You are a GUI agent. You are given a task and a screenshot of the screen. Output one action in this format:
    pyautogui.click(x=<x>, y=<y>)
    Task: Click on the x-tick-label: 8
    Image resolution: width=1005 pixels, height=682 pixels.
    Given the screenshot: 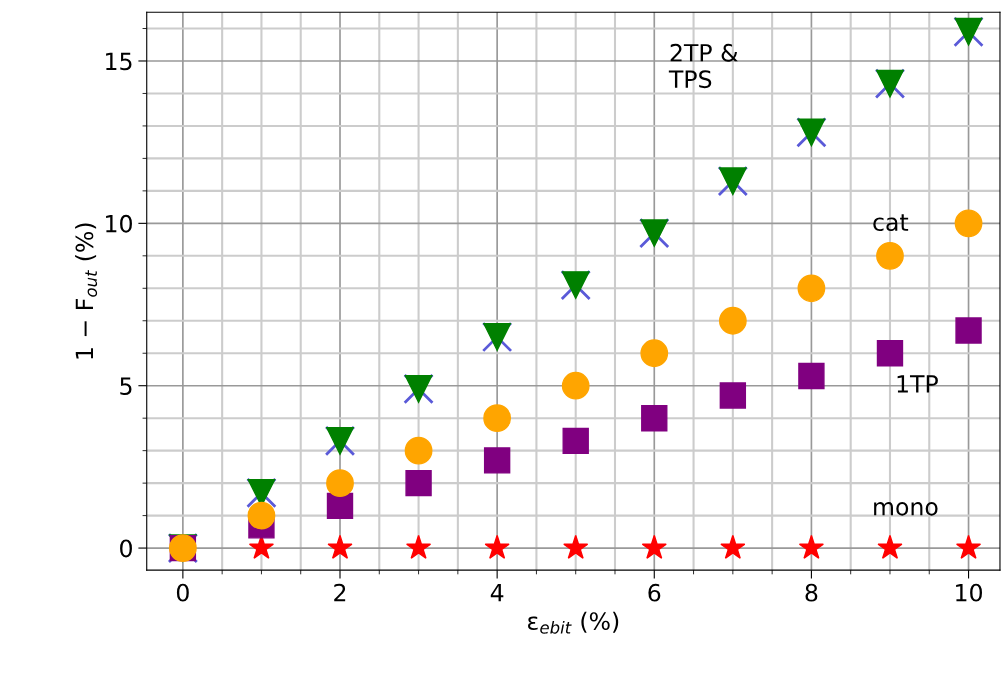 What is the action you would take?
    pyautogui.click(x=811, y=592)
    